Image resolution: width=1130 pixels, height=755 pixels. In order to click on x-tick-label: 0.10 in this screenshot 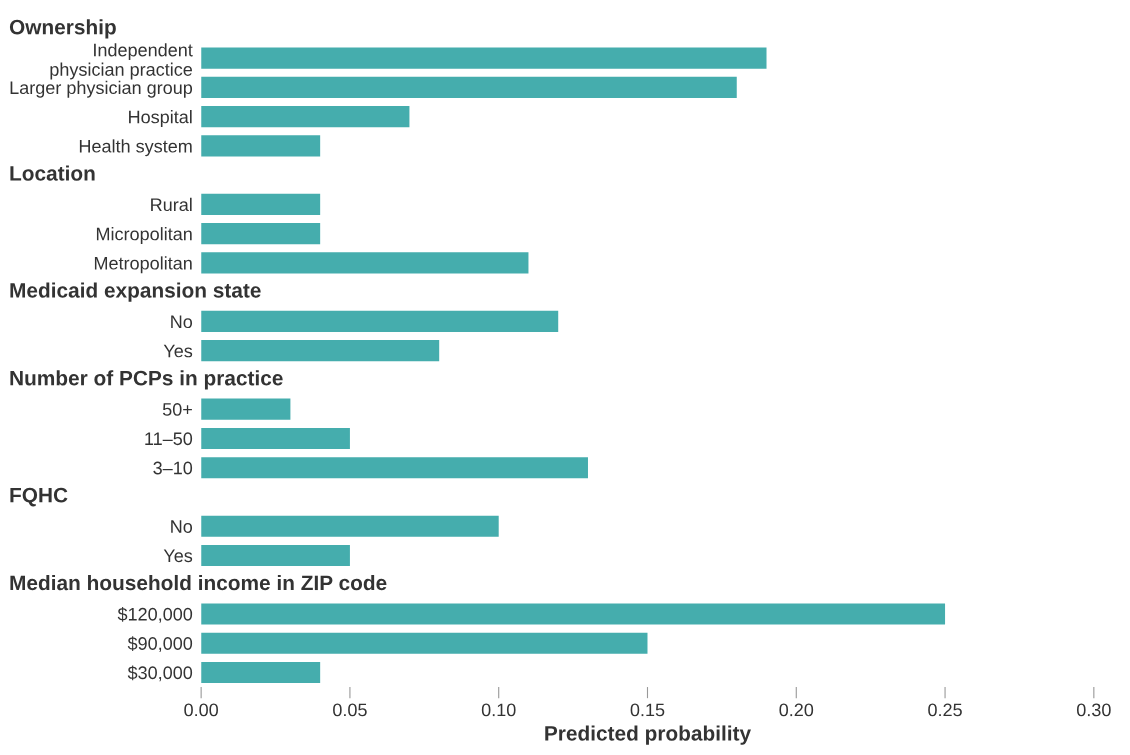, I will do `click(498, 710)`.